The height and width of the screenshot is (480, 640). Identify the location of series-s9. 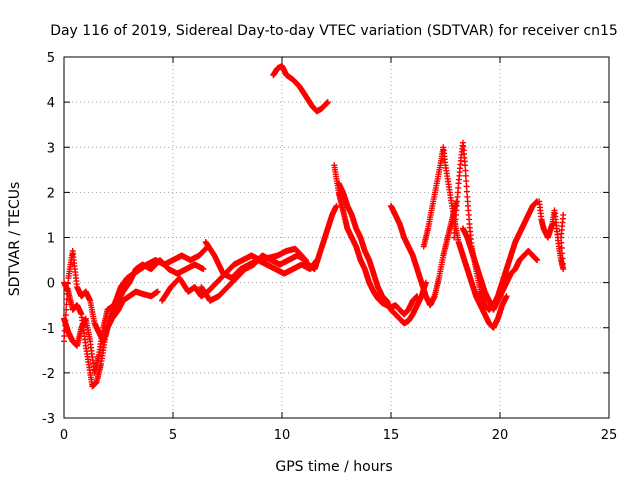
(382, 253).